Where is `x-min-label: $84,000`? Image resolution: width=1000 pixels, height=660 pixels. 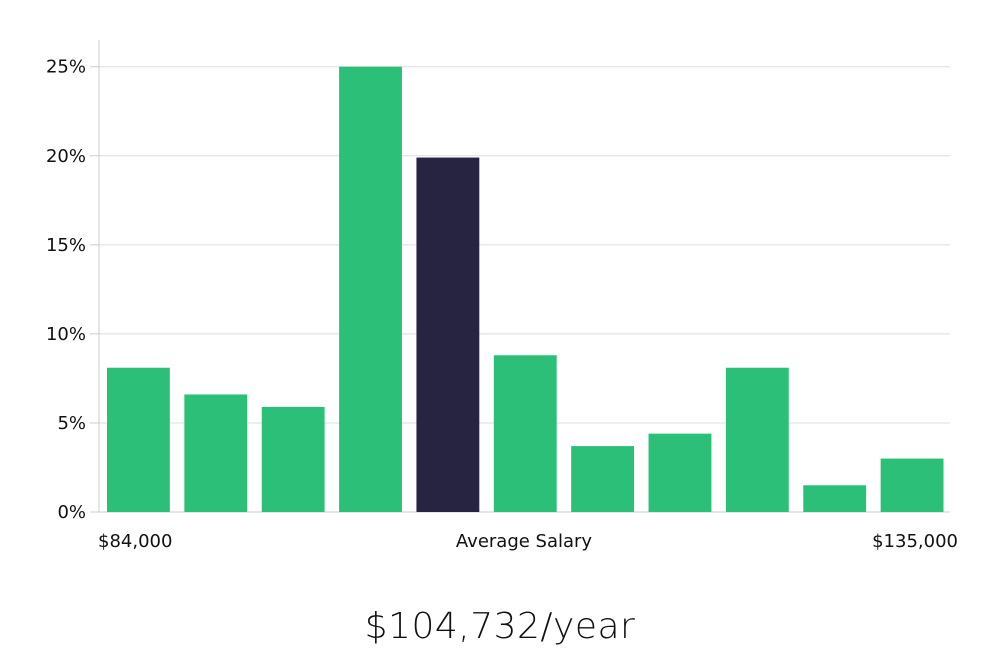 x-min-label: $84,000 is located at coordinates (135, 541).